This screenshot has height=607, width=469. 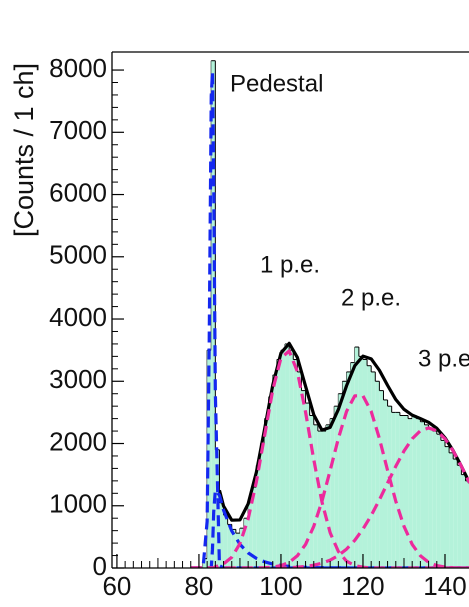 What do you see at coordinates (78, 68) in the screenshot?
I see `y-tick-label: 8000` at bounding box center [78, 68].